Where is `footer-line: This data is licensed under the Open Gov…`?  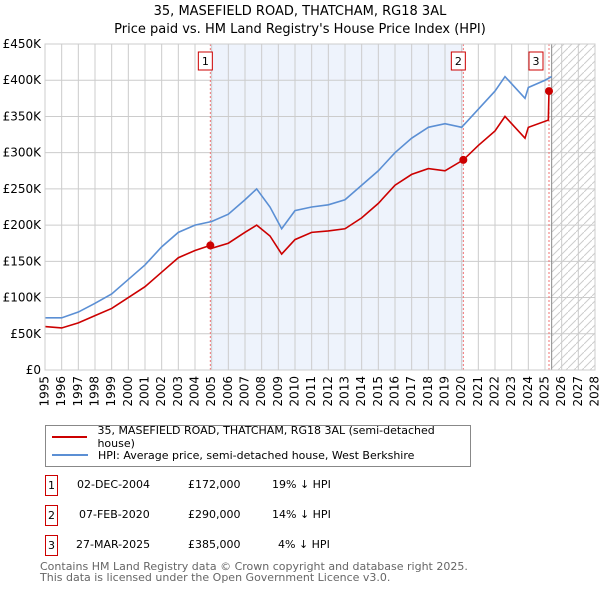
footer-line: This data is licensed under the Open Gov… is located at coordinates (215, 577).